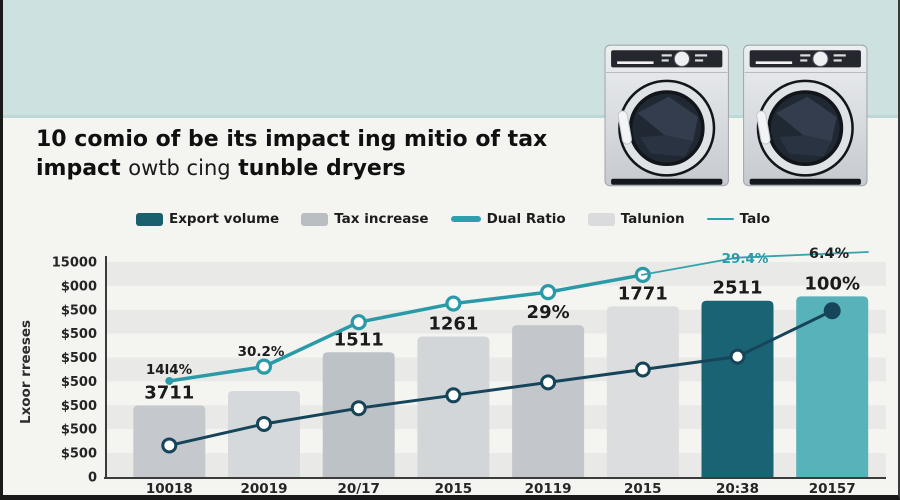  Describe the element at coordinates (526, 219) in the screenshot. I see `legend-label: Dual Ratio` at that location.